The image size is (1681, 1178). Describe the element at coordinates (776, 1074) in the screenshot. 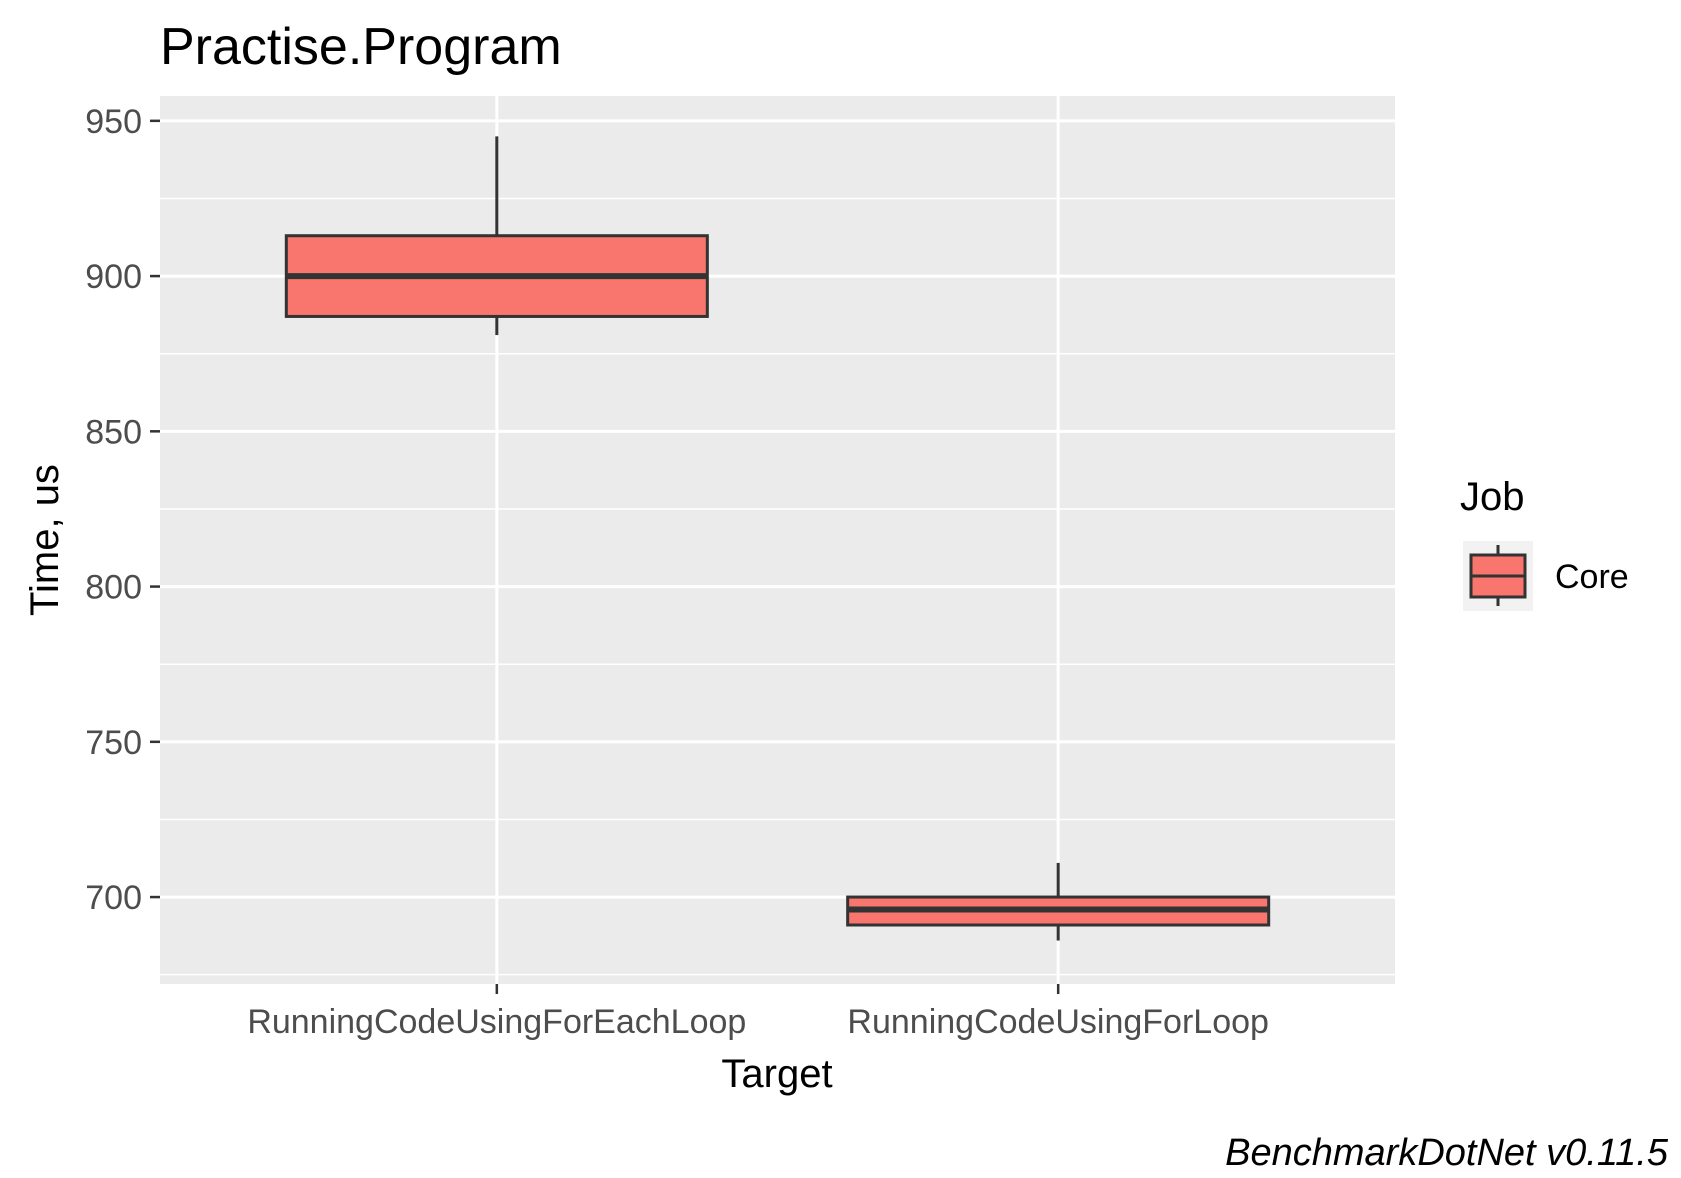

I see `x-axis-title: Target` at that location.